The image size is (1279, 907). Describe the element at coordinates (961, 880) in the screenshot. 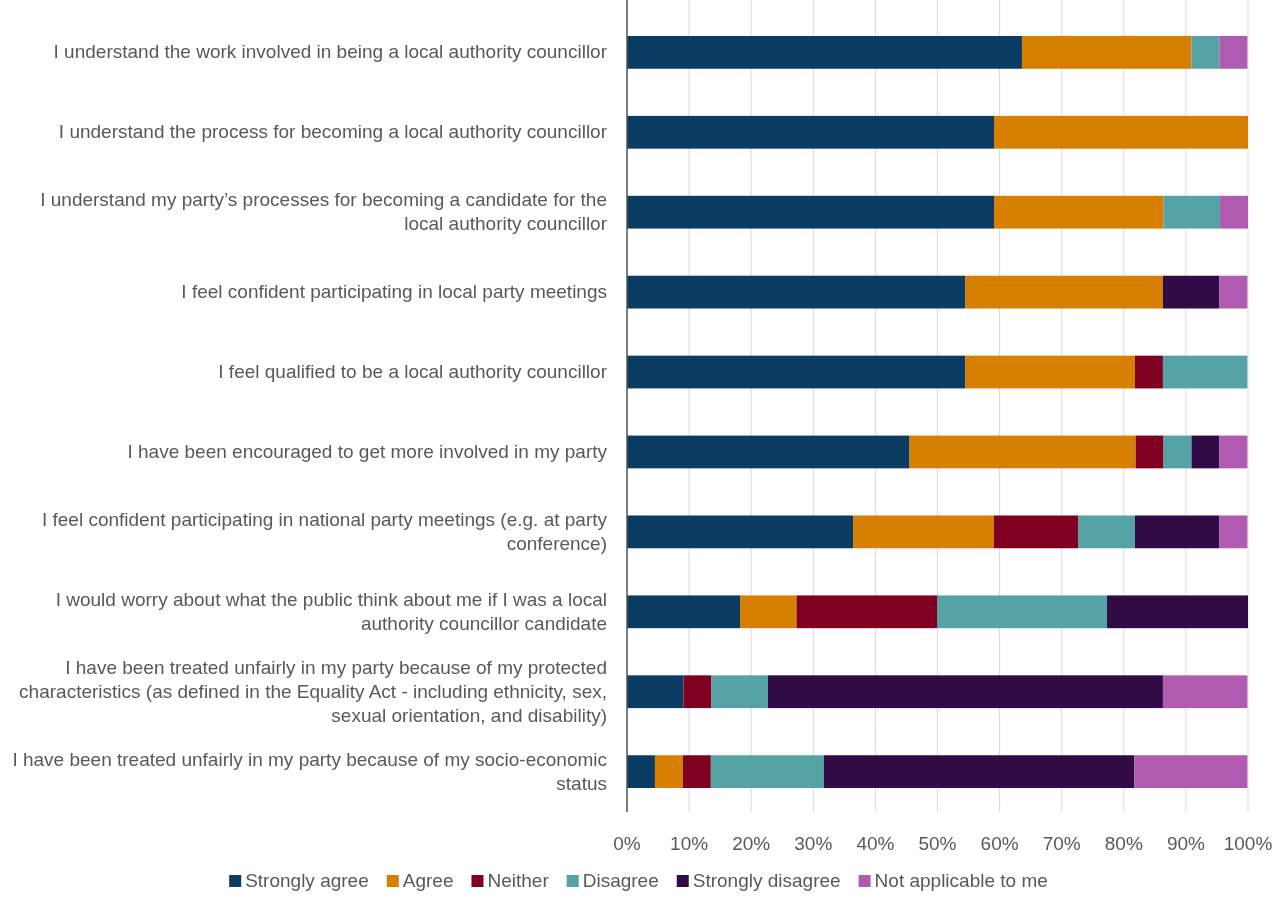

I see `legend-label: Not applicable to me` at that location.